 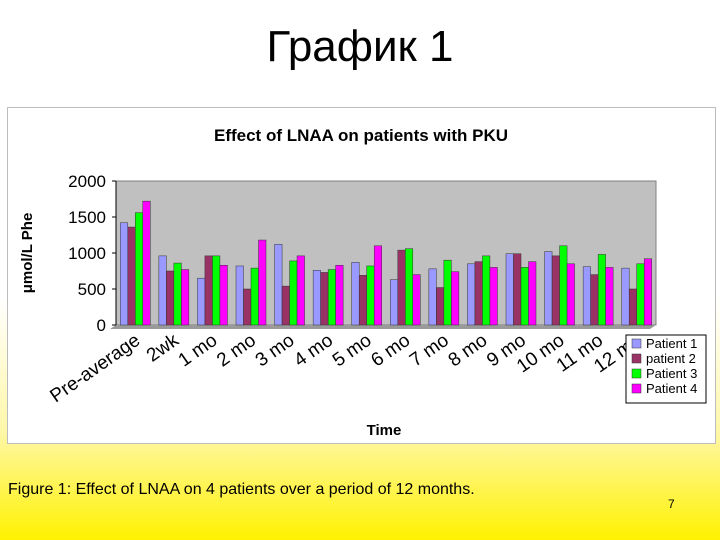 What do you see at coordinates (95, 368) in the screenshot?
I see `x-tick-label: Pre-average` at bounding box center [95, 368].